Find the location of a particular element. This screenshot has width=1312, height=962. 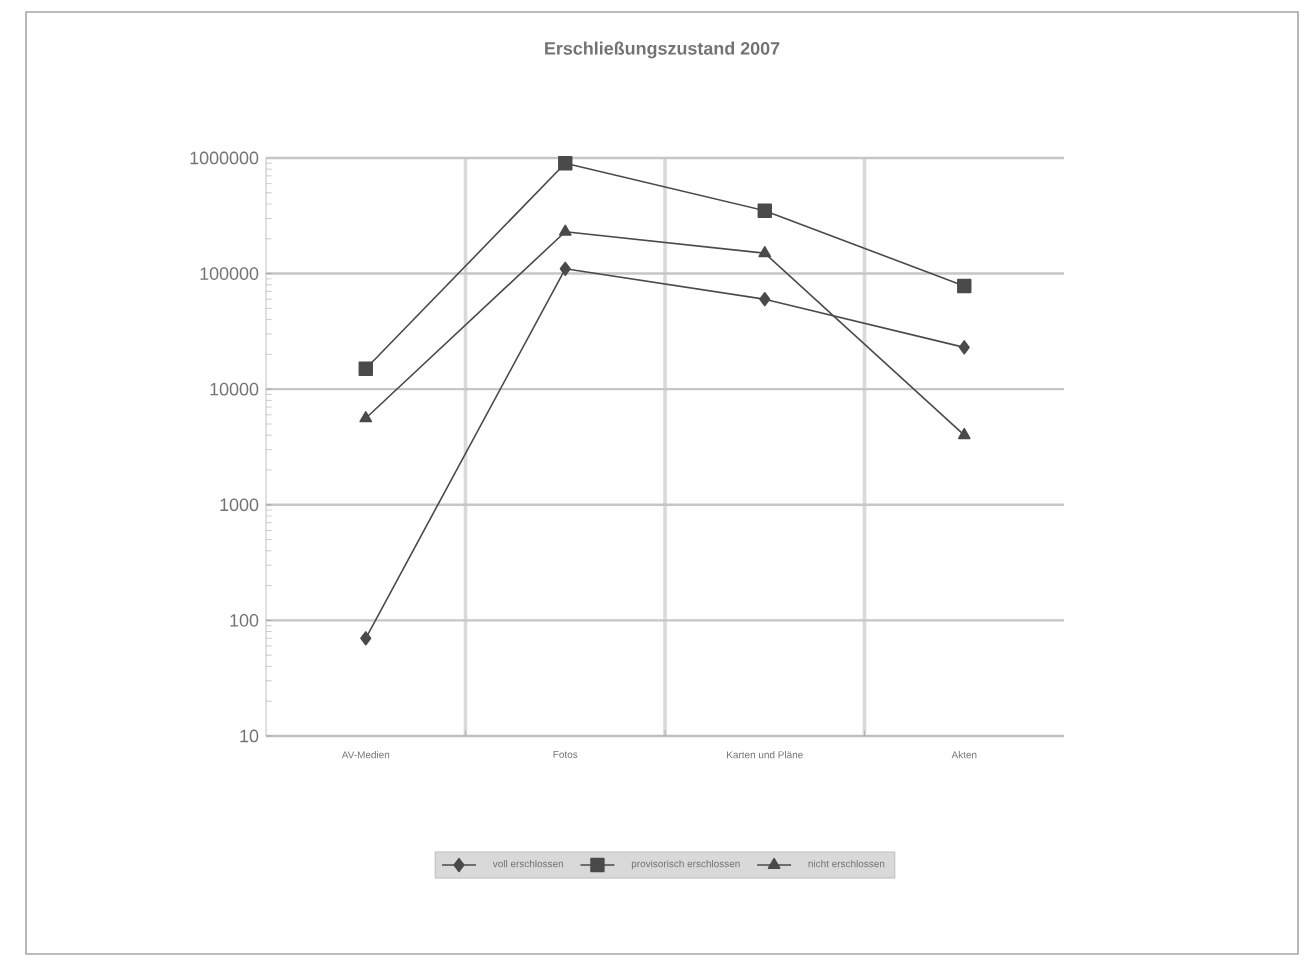

y-tick-label: 1000 is located at coordinates (239, 505).